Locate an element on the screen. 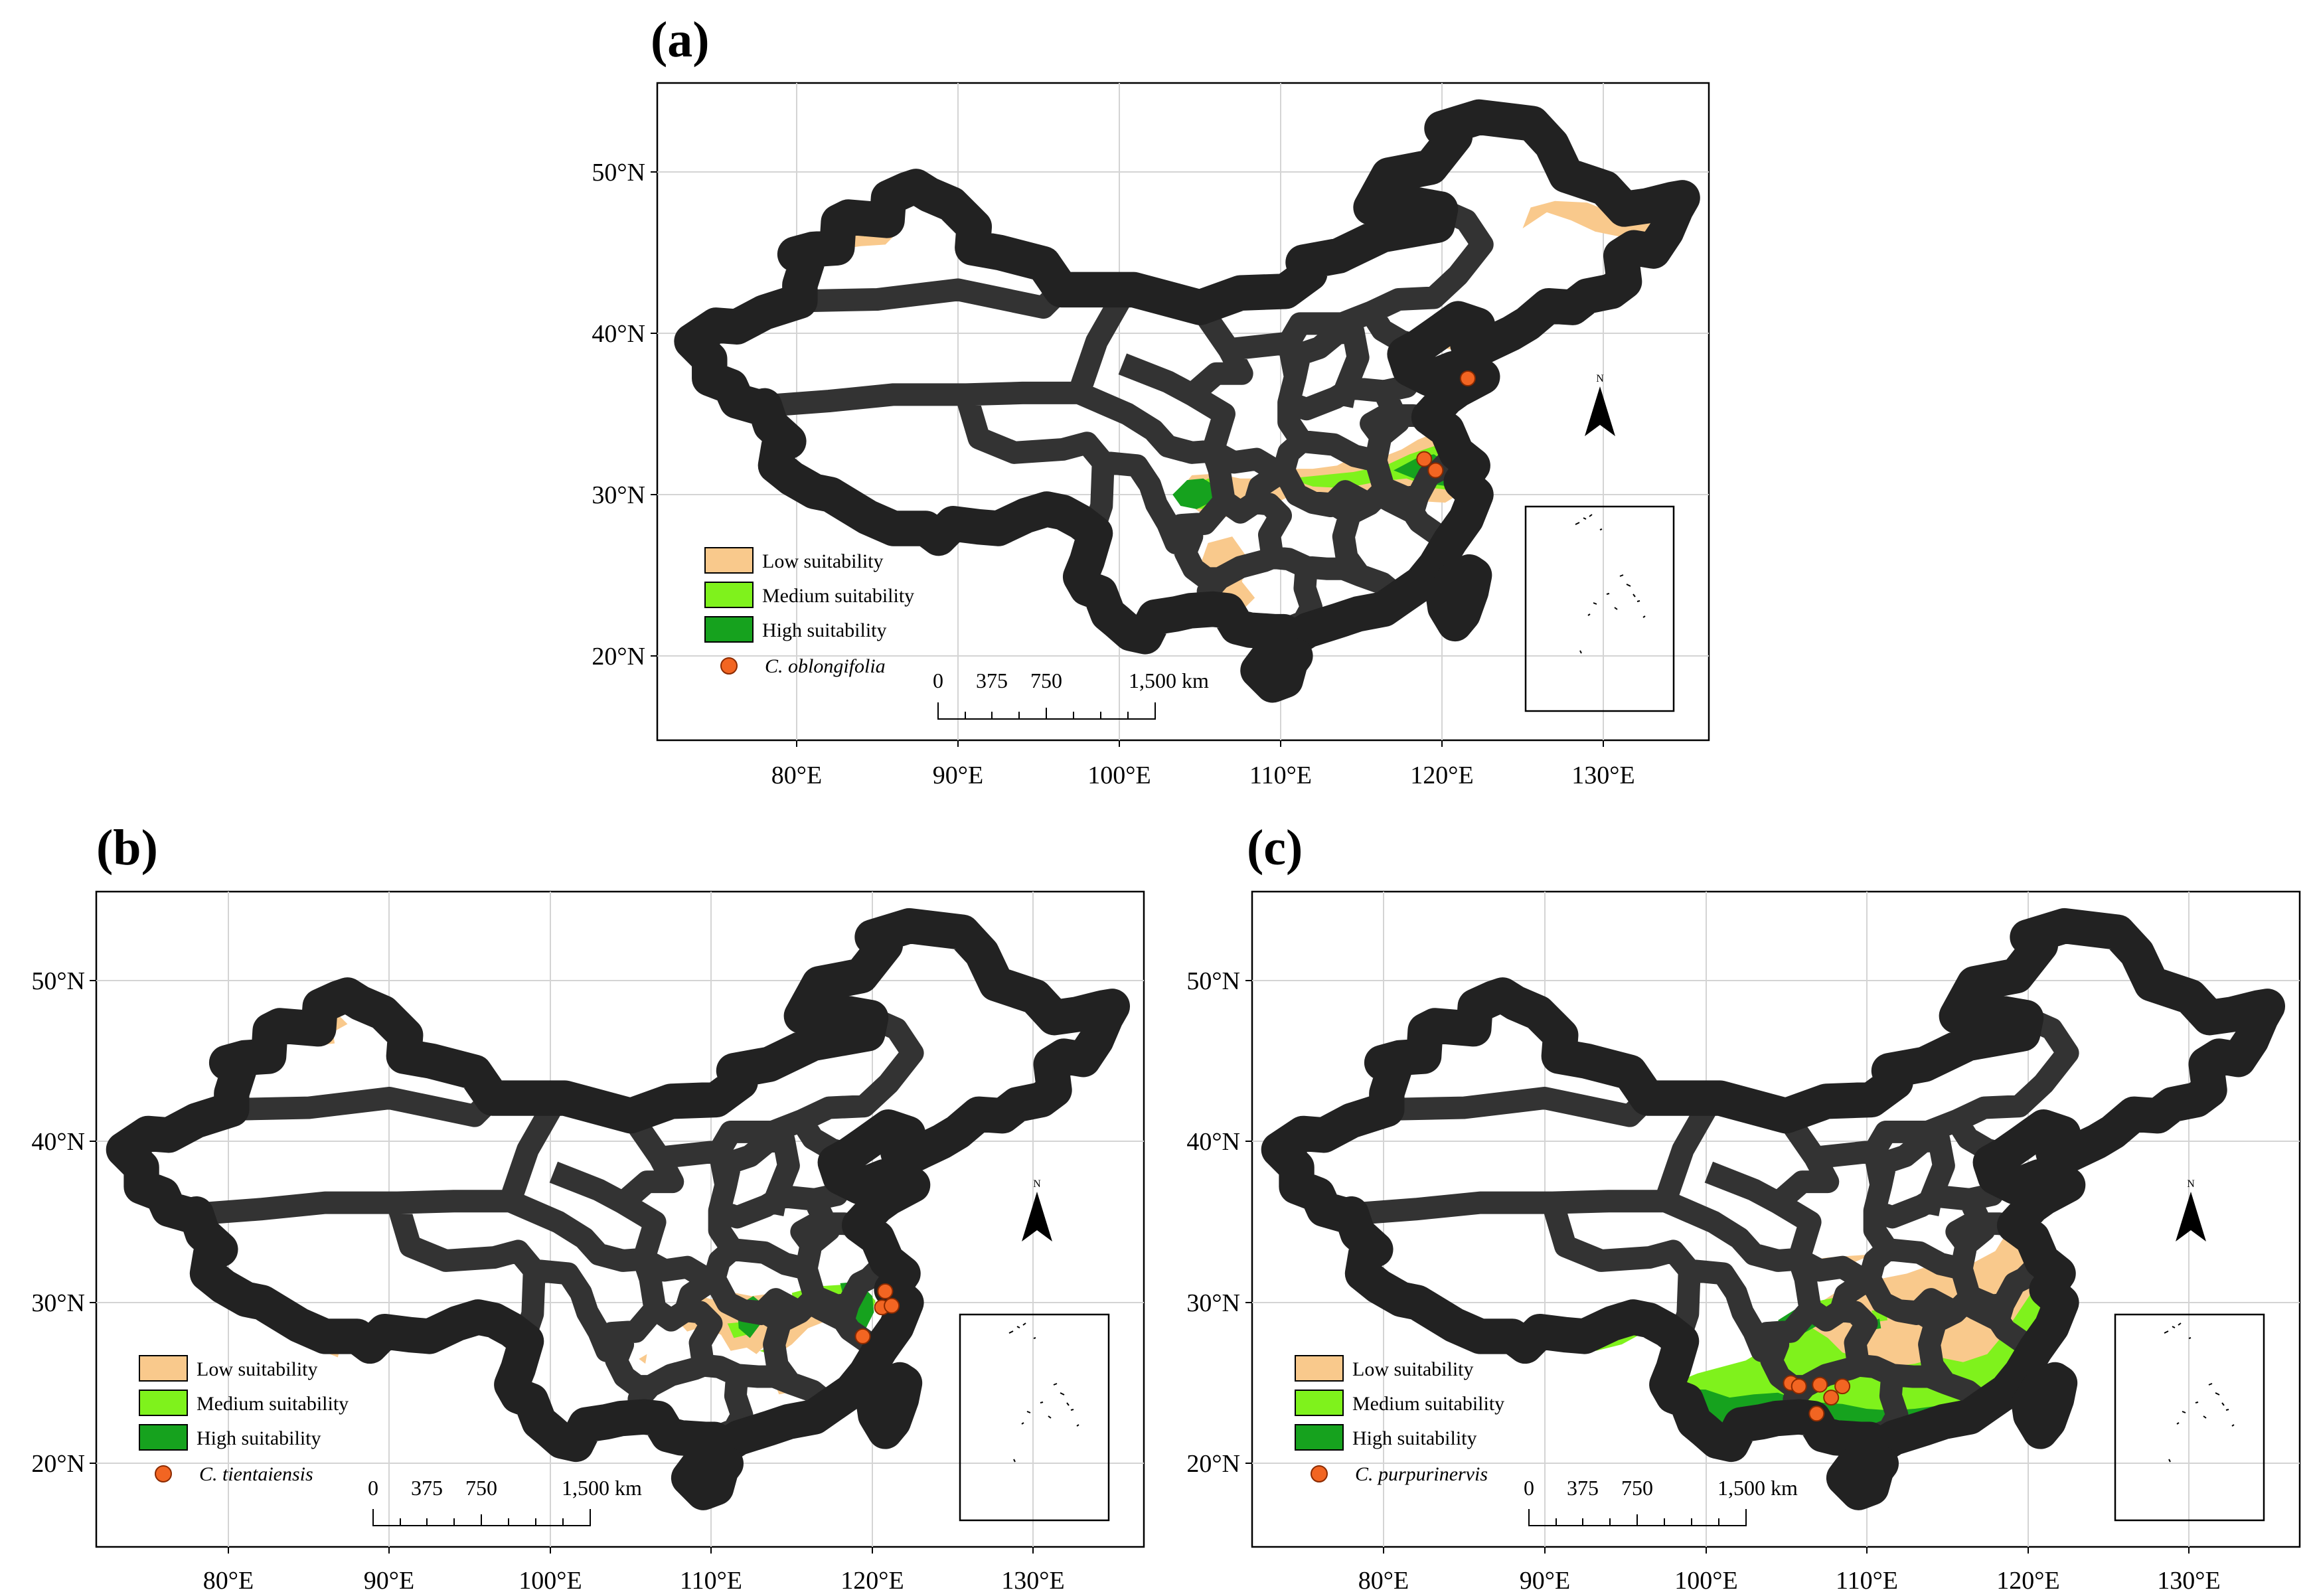  panel-a-lon-tick-90: 90°E is located at coordinates (958, 775).